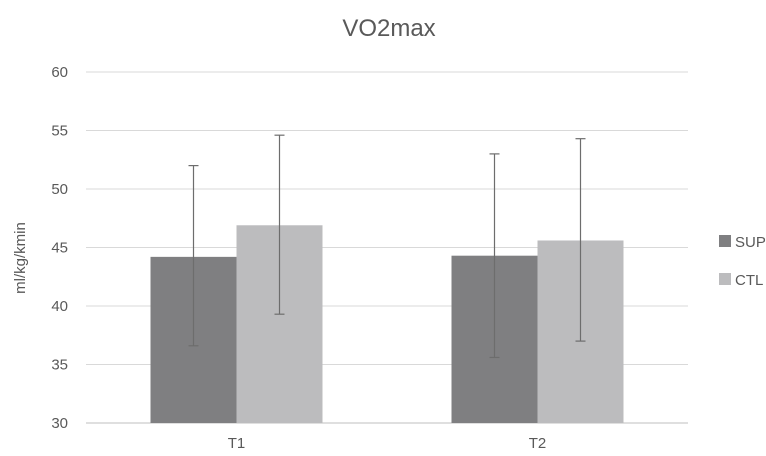  I want to click on x-tick-label: T1, so click(237, 443).